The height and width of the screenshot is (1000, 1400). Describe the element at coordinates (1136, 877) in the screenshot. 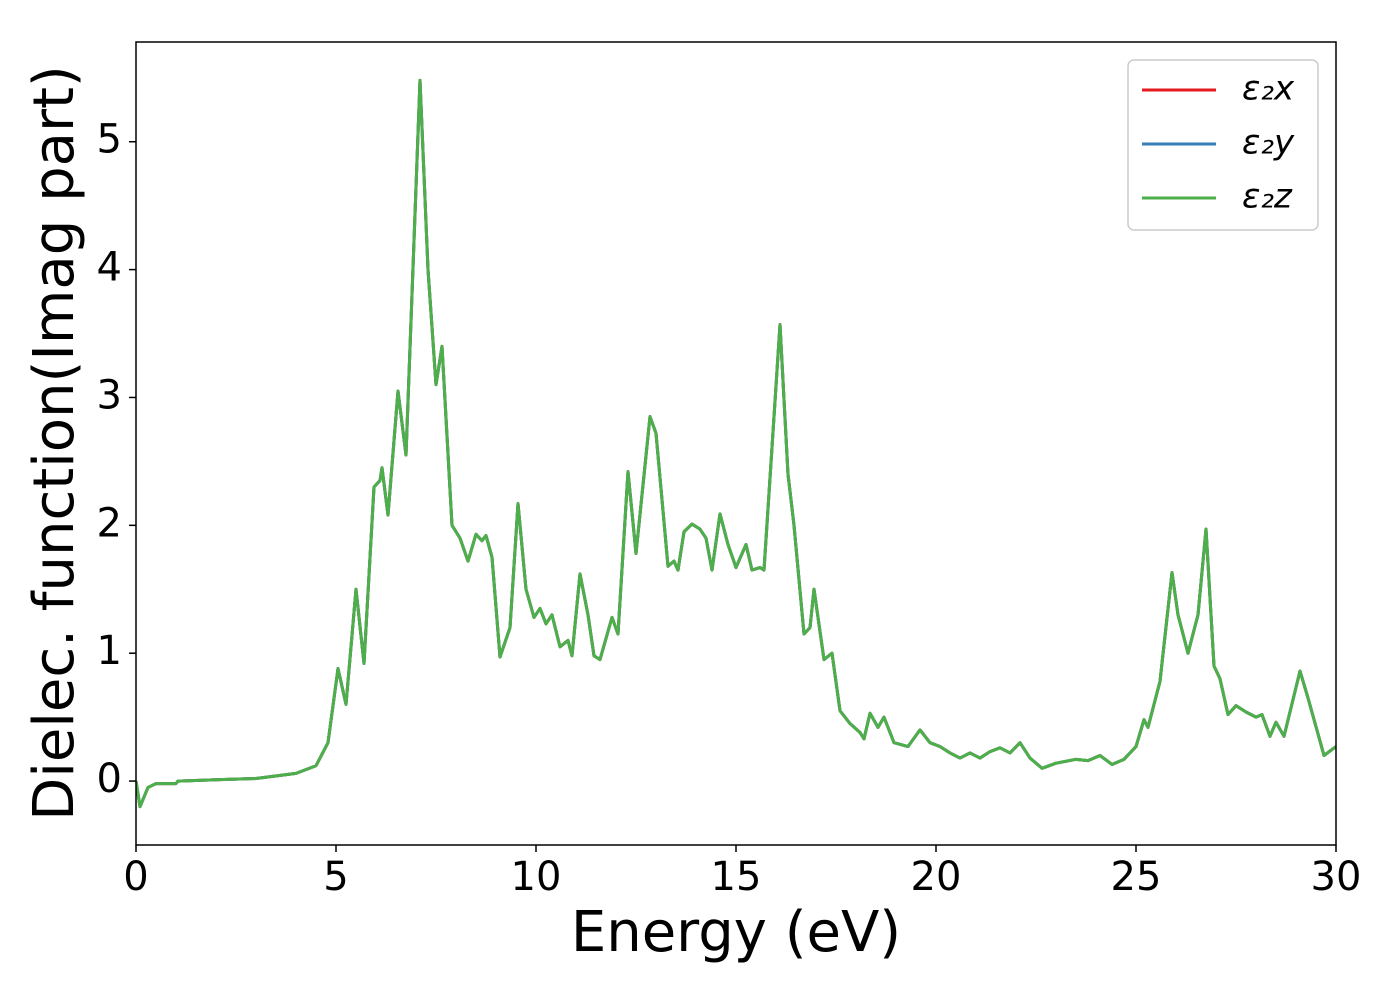

I see `x-tick-label: 25` at that location.